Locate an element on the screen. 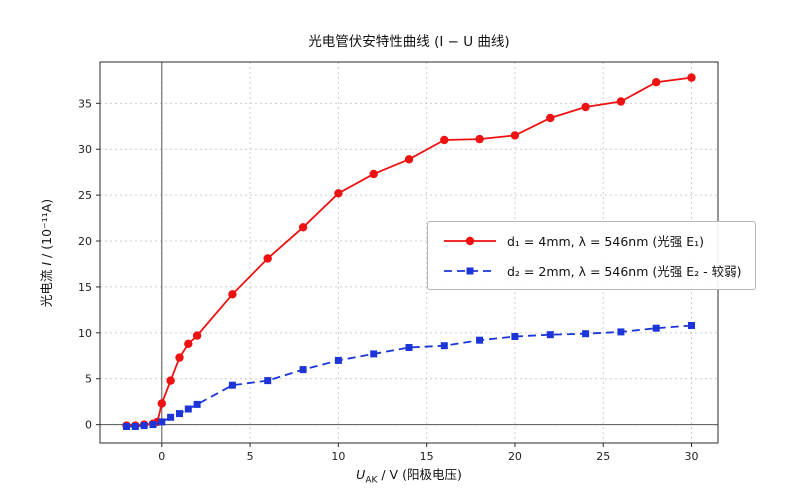  x-axis-label: UAK / V (阳极电压) is located at coordinates (404, 475).